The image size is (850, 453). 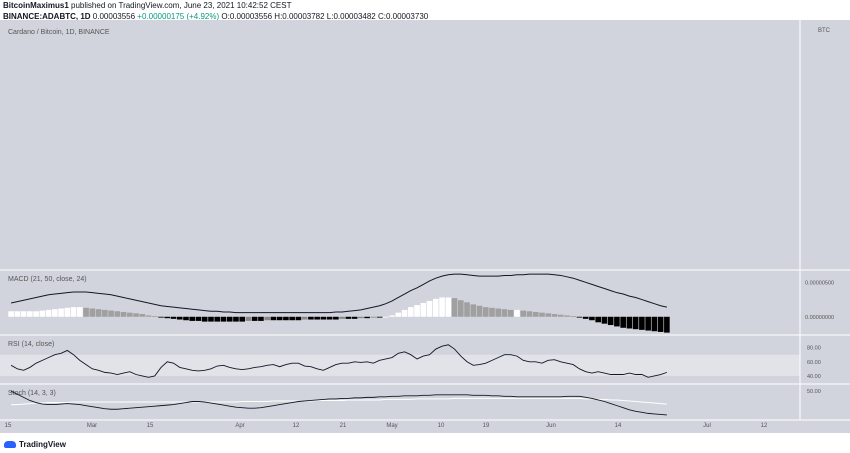 What do you see at coordinates (36, 5) in the screenshot?
I see `author-name: BitcoinMaximus1` at bounding box center [36, 5].